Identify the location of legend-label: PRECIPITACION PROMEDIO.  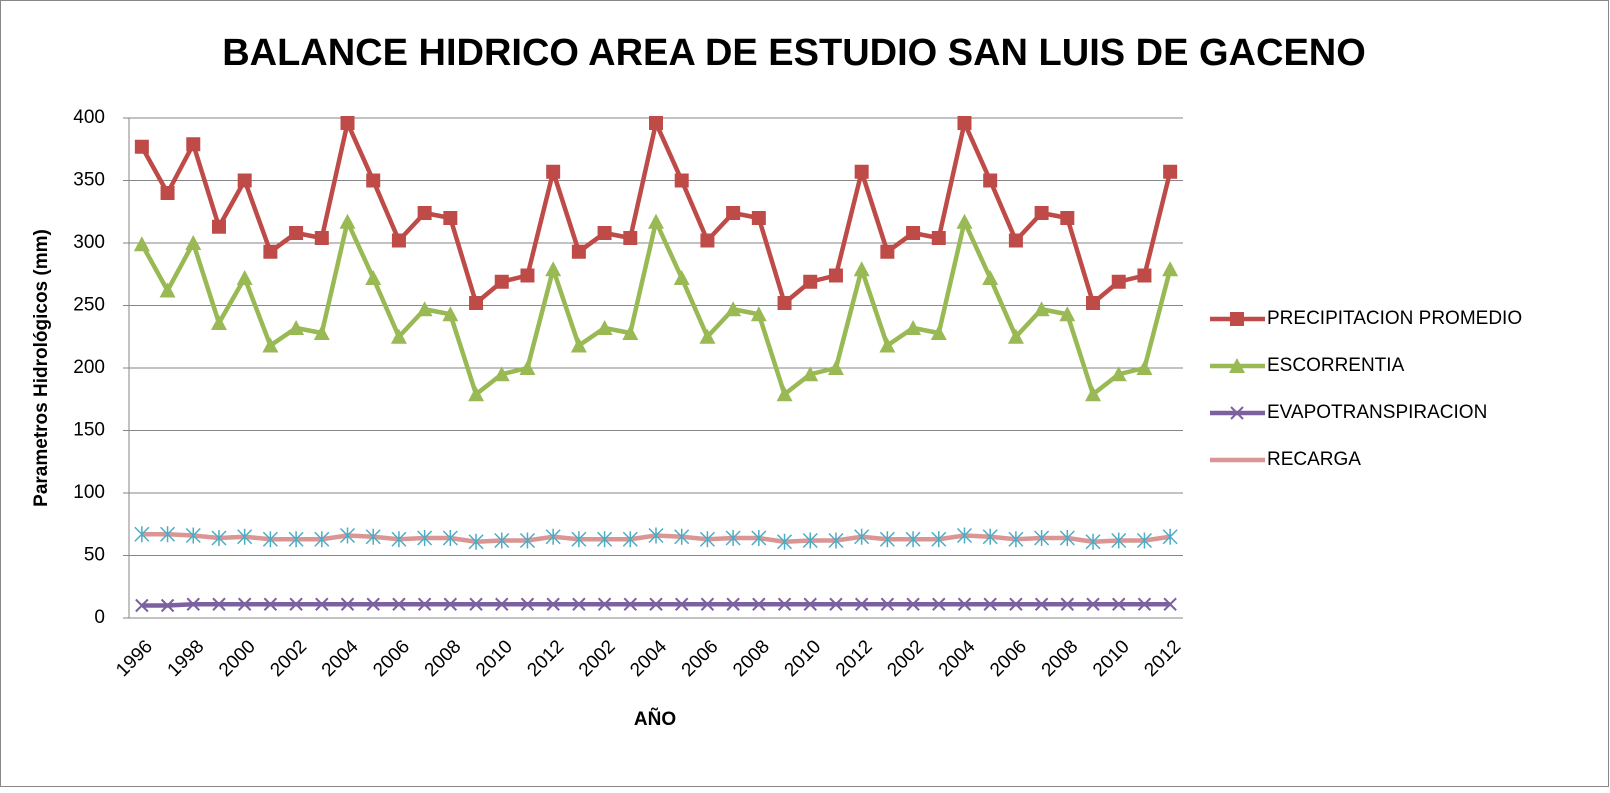
(1394, 318).